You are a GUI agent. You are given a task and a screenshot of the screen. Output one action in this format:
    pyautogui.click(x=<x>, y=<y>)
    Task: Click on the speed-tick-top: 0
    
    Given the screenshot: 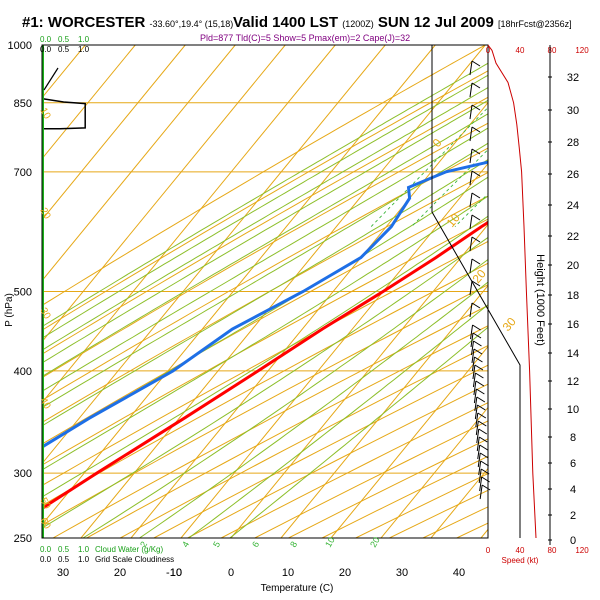 What is the action you would take?
    pyautogui.click(x=488, y=50)
    